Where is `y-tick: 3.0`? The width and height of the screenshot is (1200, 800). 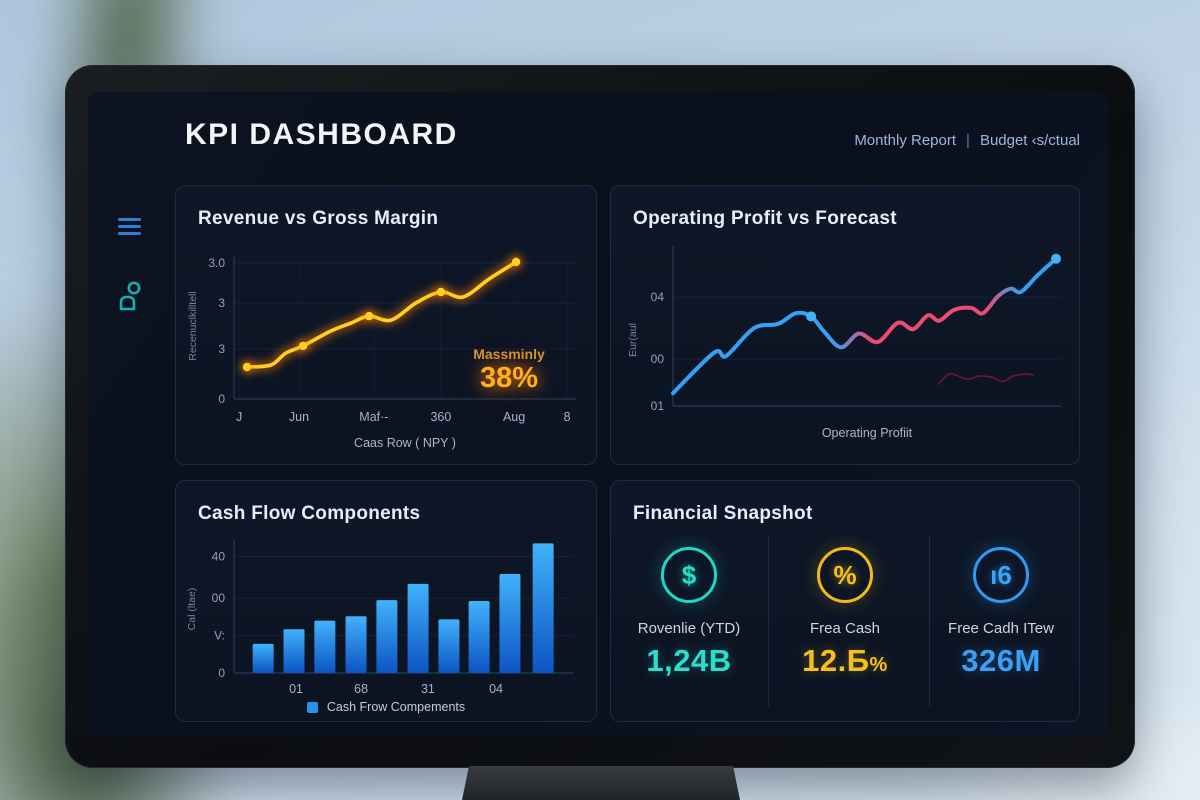
y-tick: 3.0 is located at coordinates (216, 263).